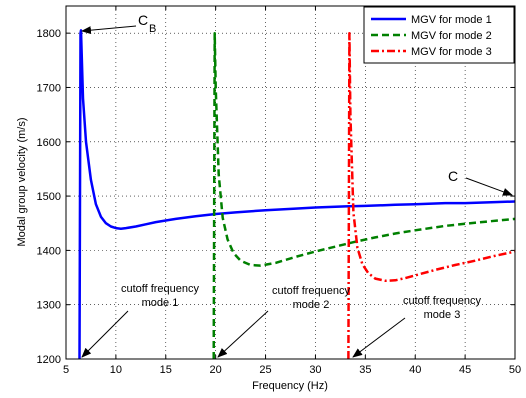 The width and height of the screenshot is (526, 398). What do you see at coordinates (243, 334) in the screenshot?
I see `cutoff2-arrow` at bounding box center [243, 334].